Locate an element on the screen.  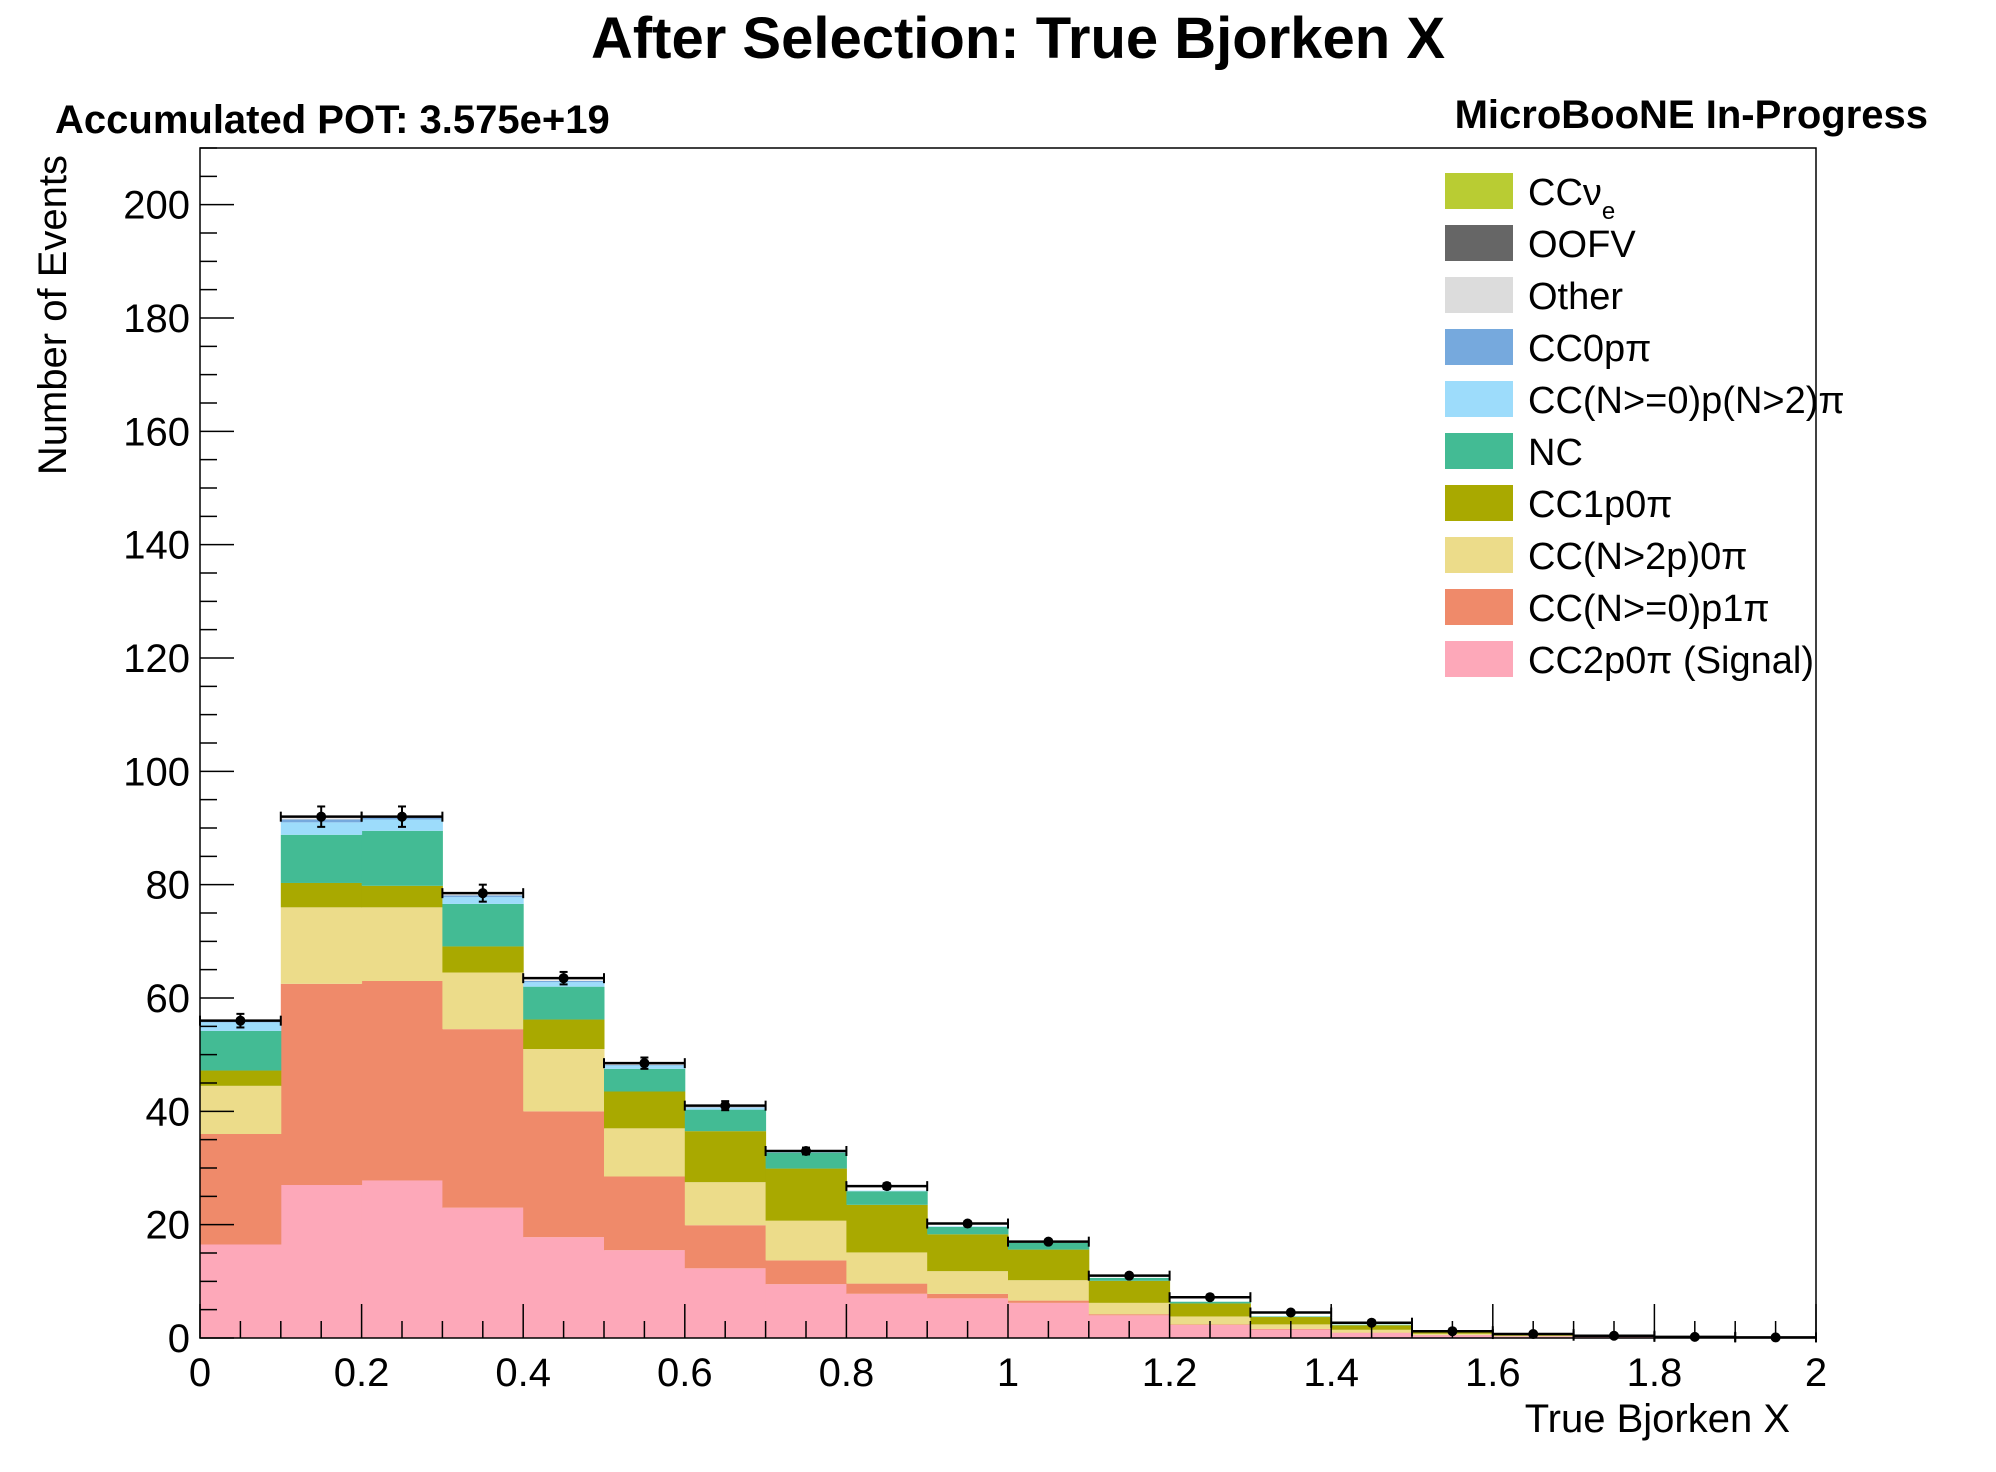
bar-series2-bin10 is located at coordinates (1049, 1290).